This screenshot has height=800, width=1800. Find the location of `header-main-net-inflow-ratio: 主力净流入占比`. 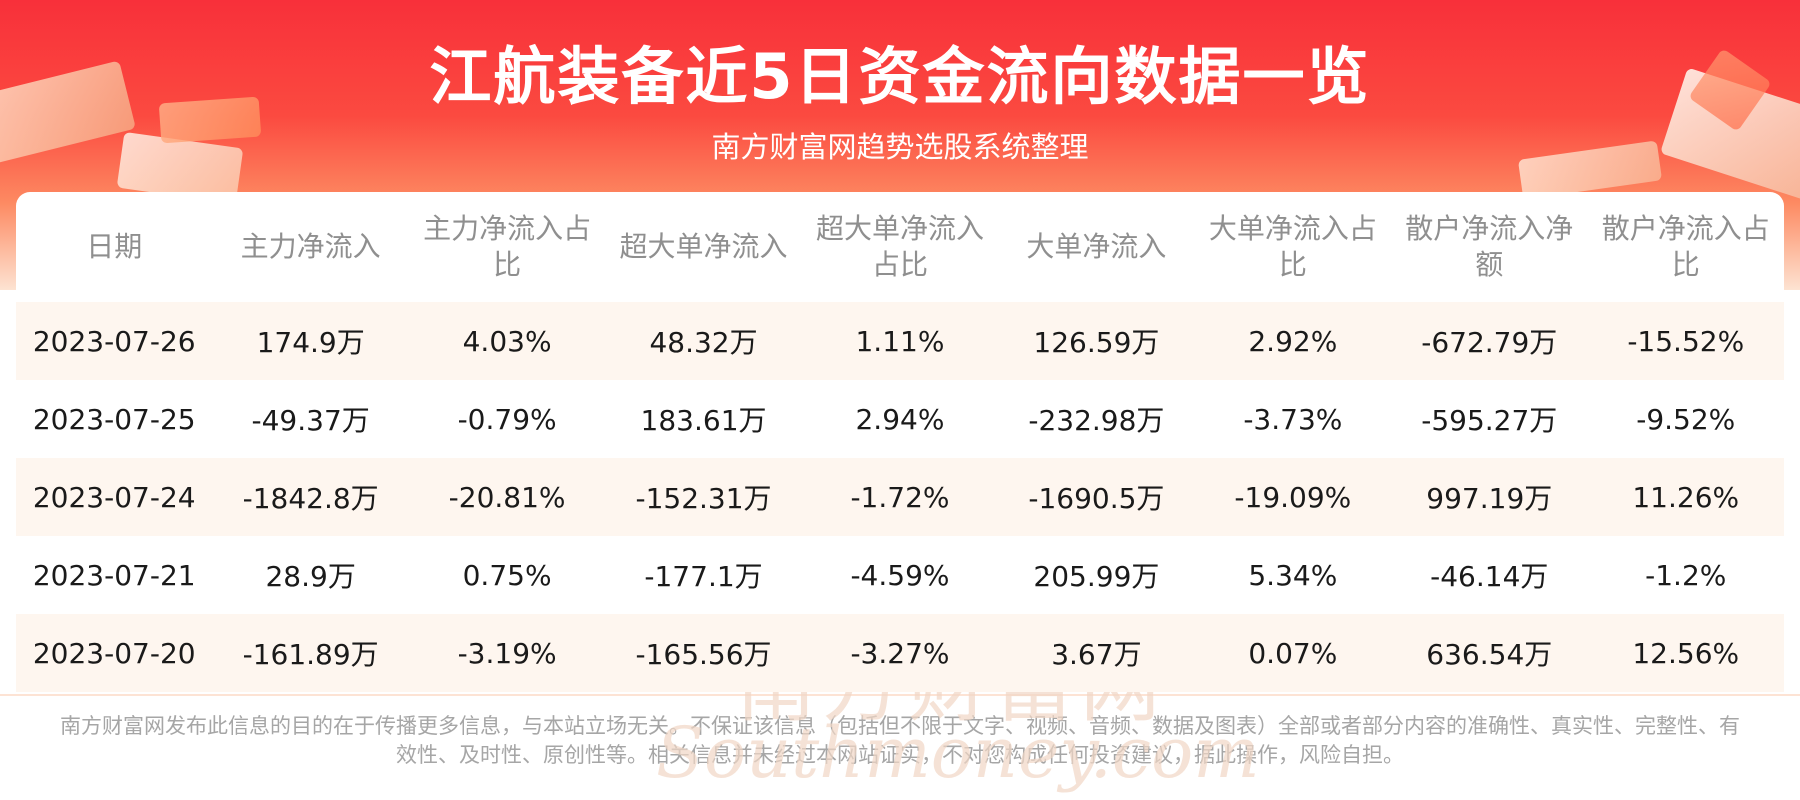

header-main-net-inflow-ratio: 主力净流入占比 is located at coordinates (507, 246).